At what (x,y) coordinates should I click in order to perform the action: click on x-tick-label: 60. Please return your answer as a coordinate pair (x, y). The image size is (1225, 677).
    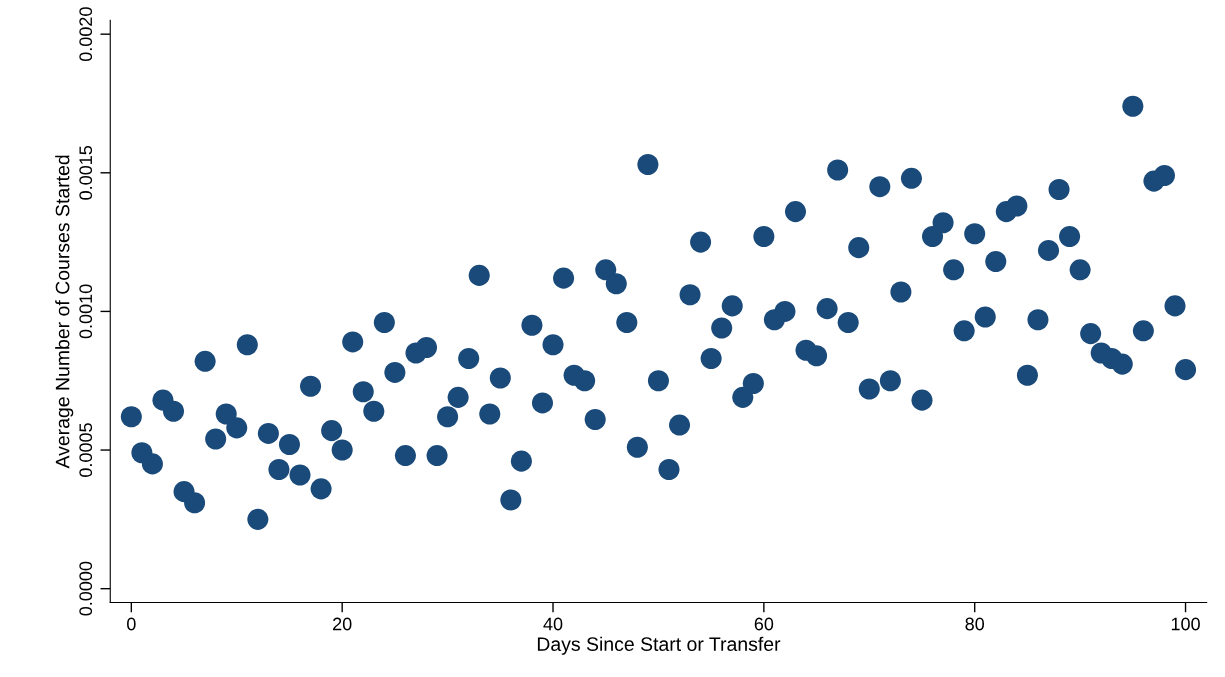
    Looking at the image, I should click on (764, 624).